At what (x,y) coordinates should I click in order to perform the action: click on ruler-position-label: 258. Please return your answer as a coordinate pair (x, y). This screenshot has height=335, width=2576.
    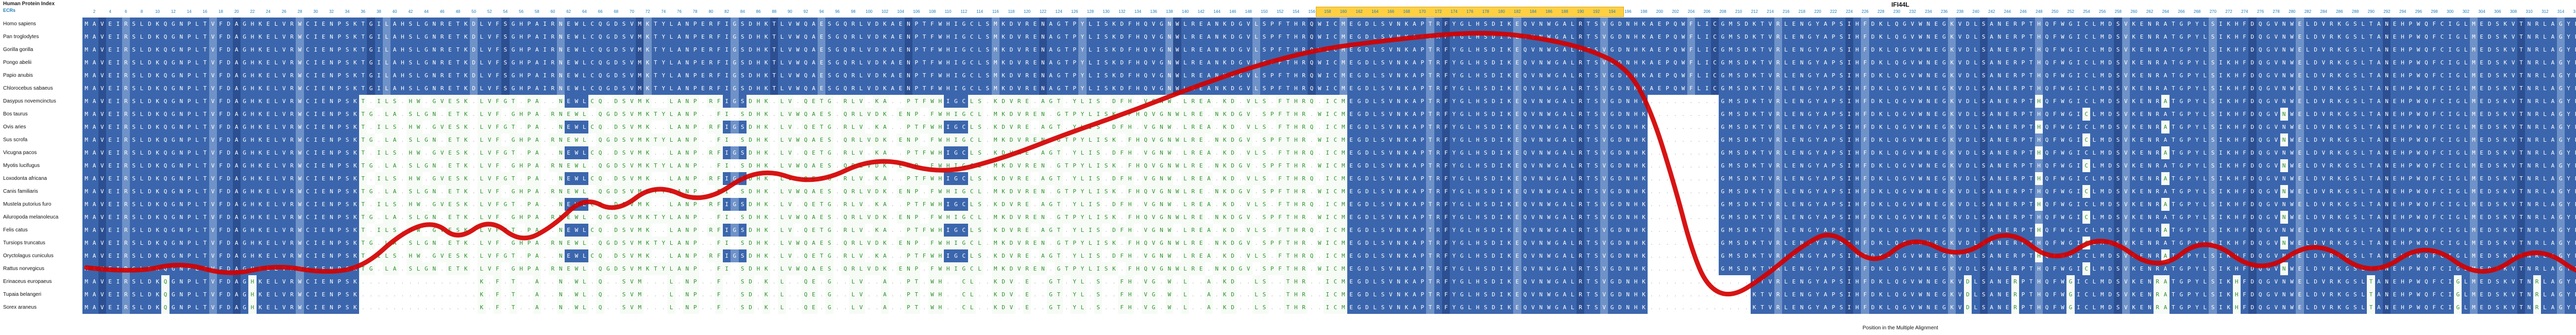
    Looking at the image, I should click on (2118, 11).